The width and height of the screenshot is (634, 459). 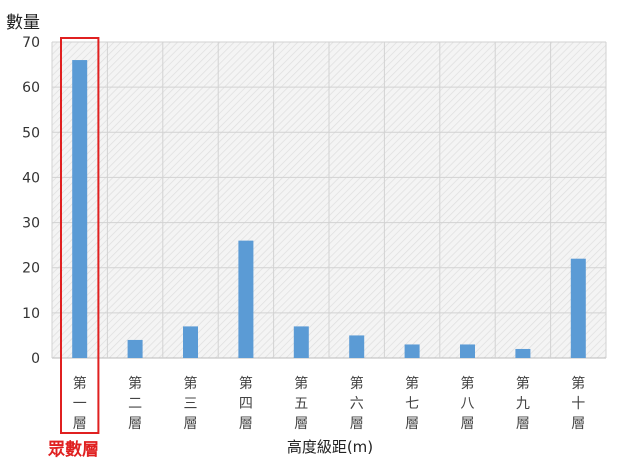 I want to click on x-tick-label: 第三層, so click(x=191, y=403).